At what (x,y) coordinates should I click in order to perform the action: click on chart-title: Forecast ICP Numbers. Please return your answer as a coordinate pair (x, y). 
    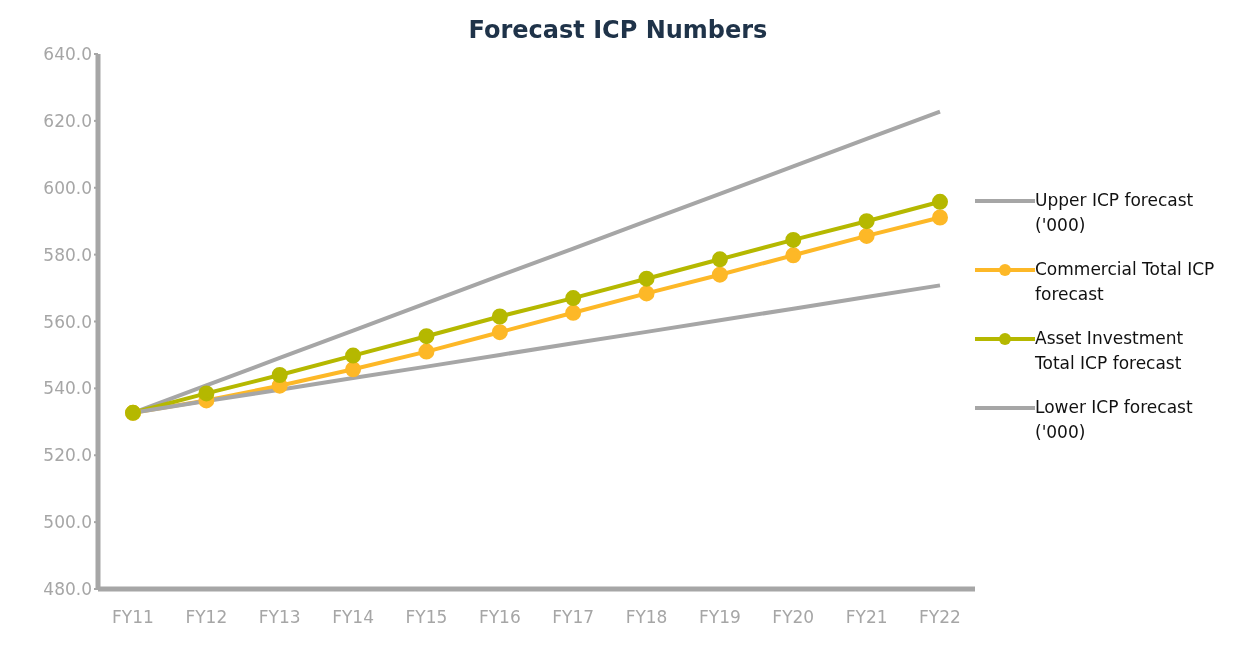
    Looking at the image, I should click on (618, 30).